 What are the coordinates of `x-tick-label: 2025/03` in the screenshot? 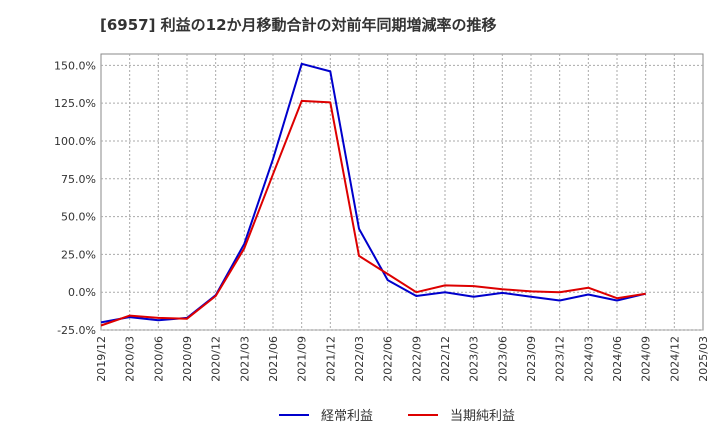 It's located at (703, 359).